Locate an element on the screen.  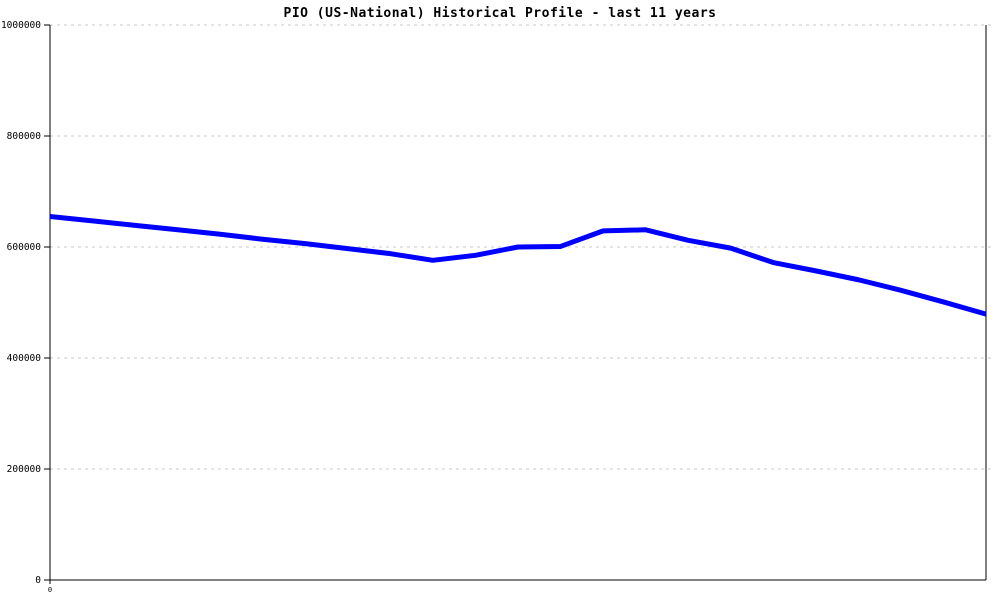
y-axis-label: 800000 is located at coordinates (24, 136).